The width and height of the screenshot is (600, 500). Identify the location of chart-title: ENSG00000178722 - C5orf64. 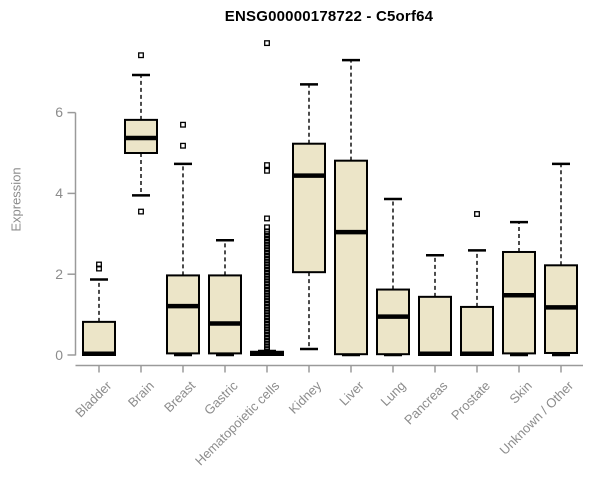
(329, 16).